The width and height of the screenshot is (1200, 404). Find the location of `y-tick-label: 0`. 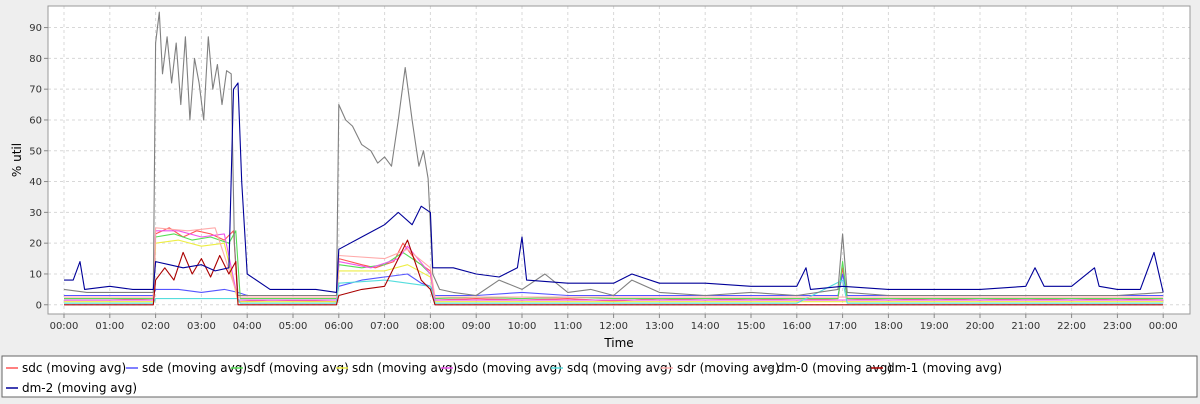

y-tick-label: 0 is located at coordinates (39, 305).